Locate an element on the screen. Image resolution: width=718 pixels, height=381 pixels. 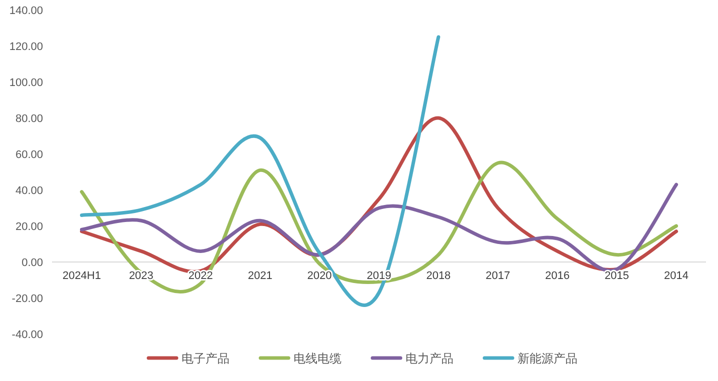
y-tick-label: 100.00 is located at coordinates (26, 83).